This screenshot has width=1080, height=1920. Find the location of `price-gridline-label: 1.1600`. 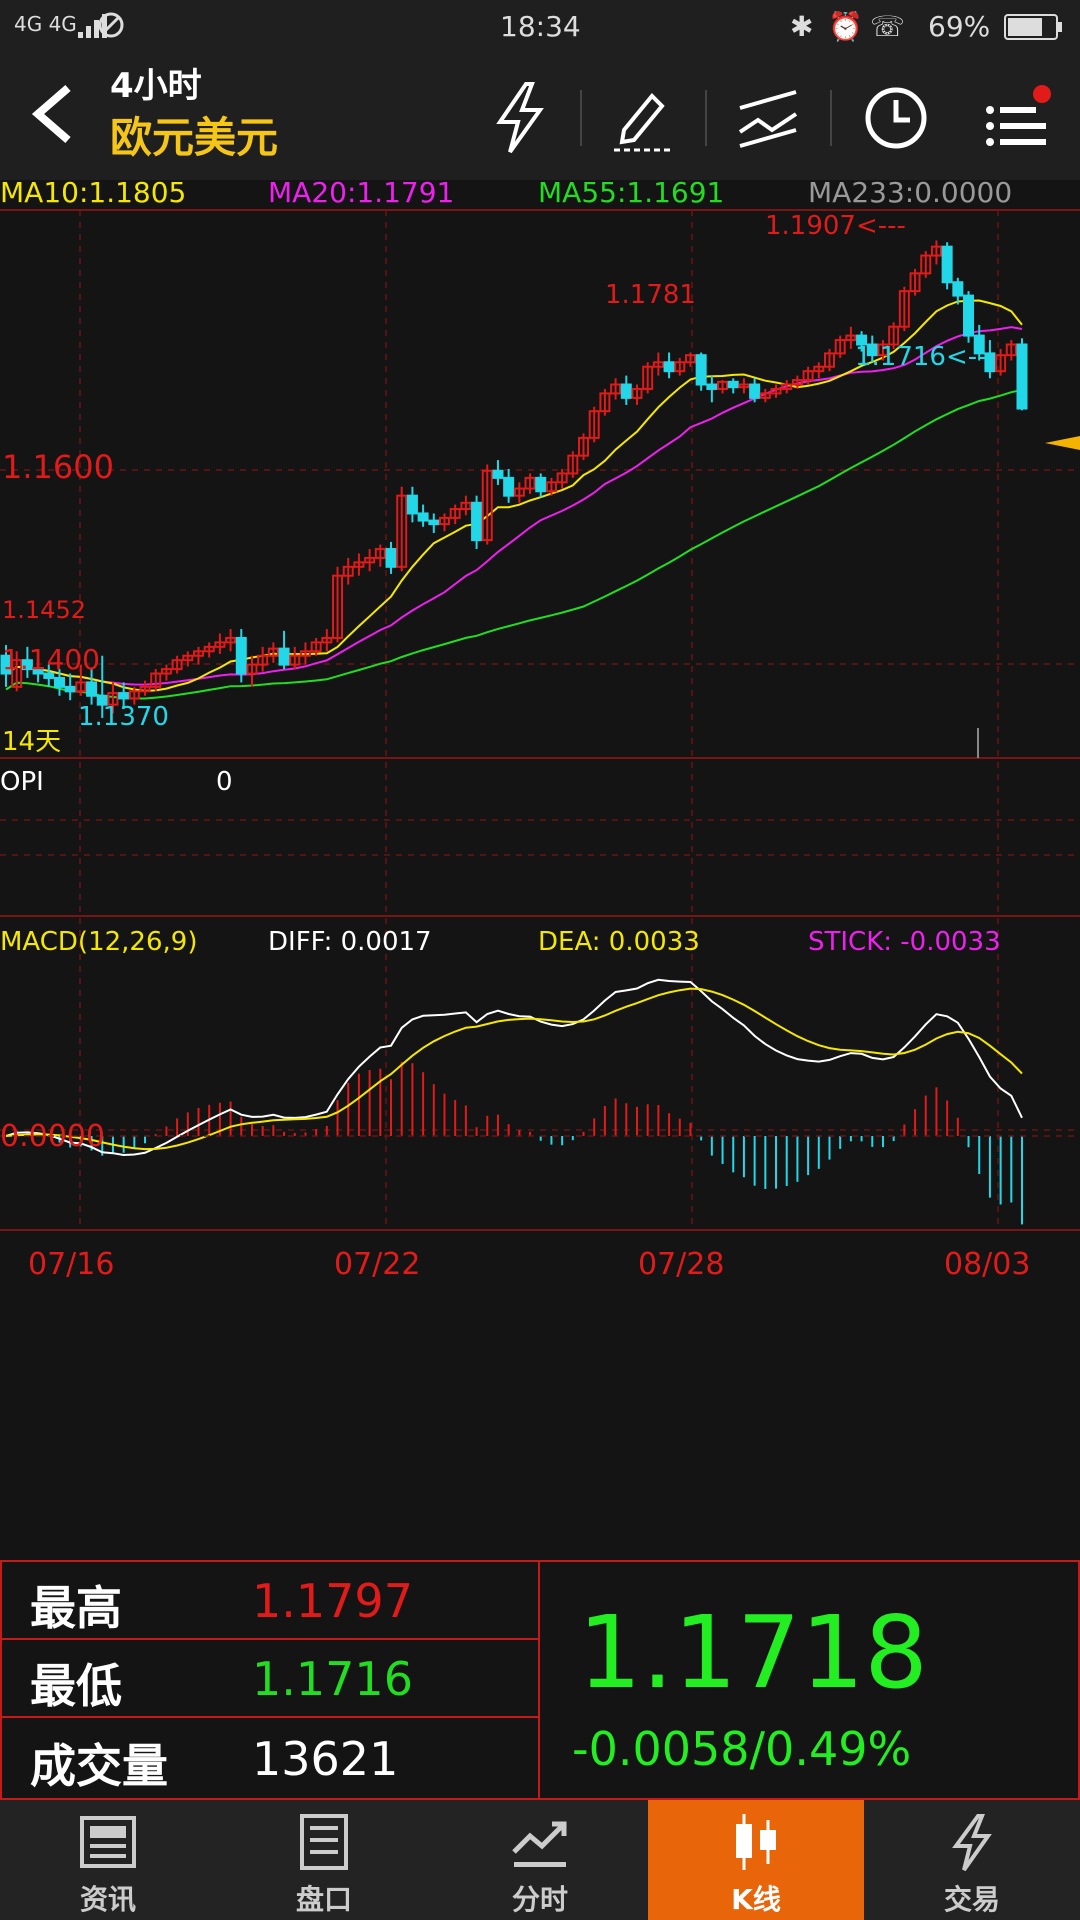

price-gridline-label: 1.1600 is located at coordinates (58, 467).